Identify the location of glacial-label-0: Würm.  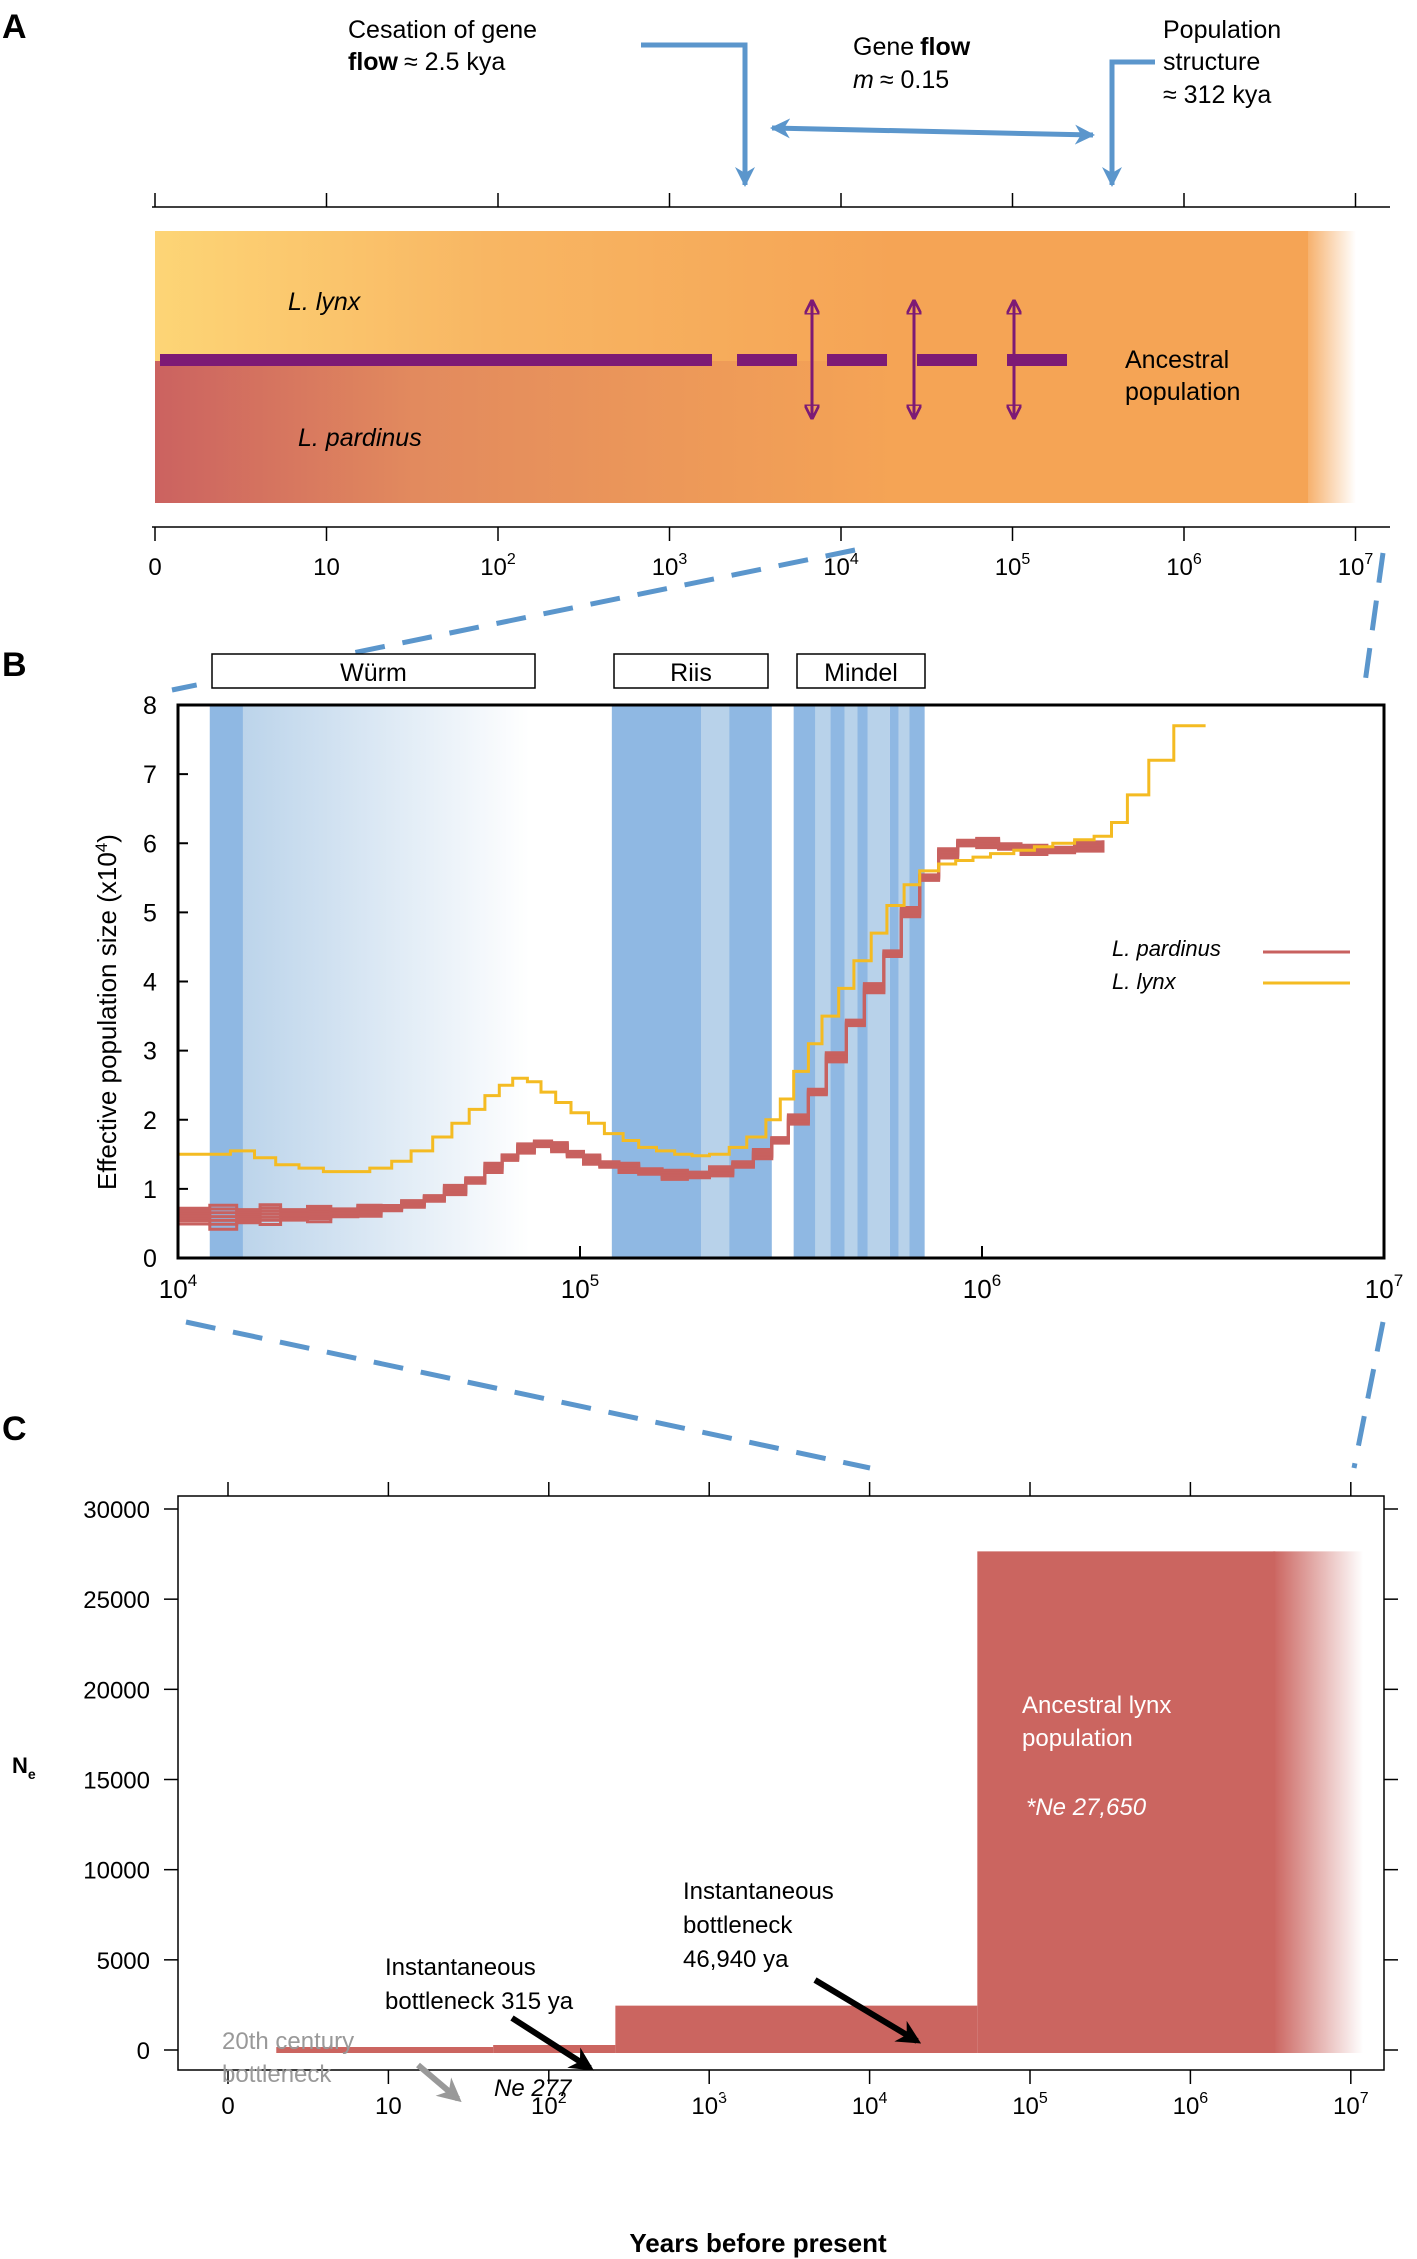
(373, 673).